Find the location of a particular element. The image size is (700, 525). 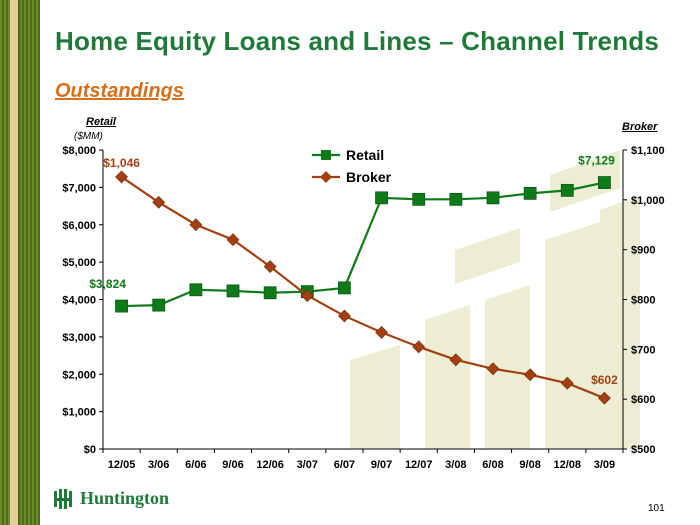

data-label-retail: $7,129 is located at coordinates (596, 161).